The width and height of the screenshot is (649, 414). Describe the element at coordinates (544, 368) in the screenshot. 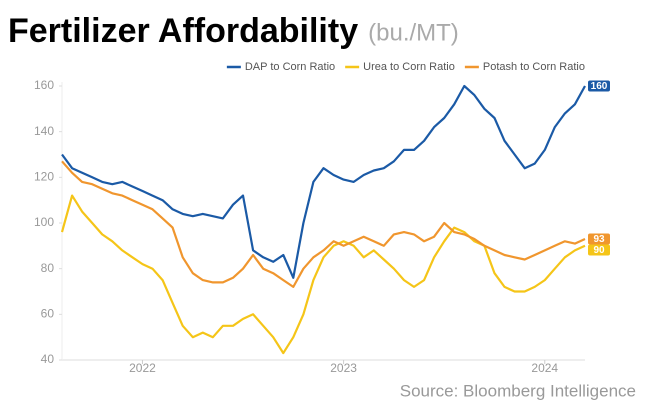

I see `x-tick-label: 2024` at that location.